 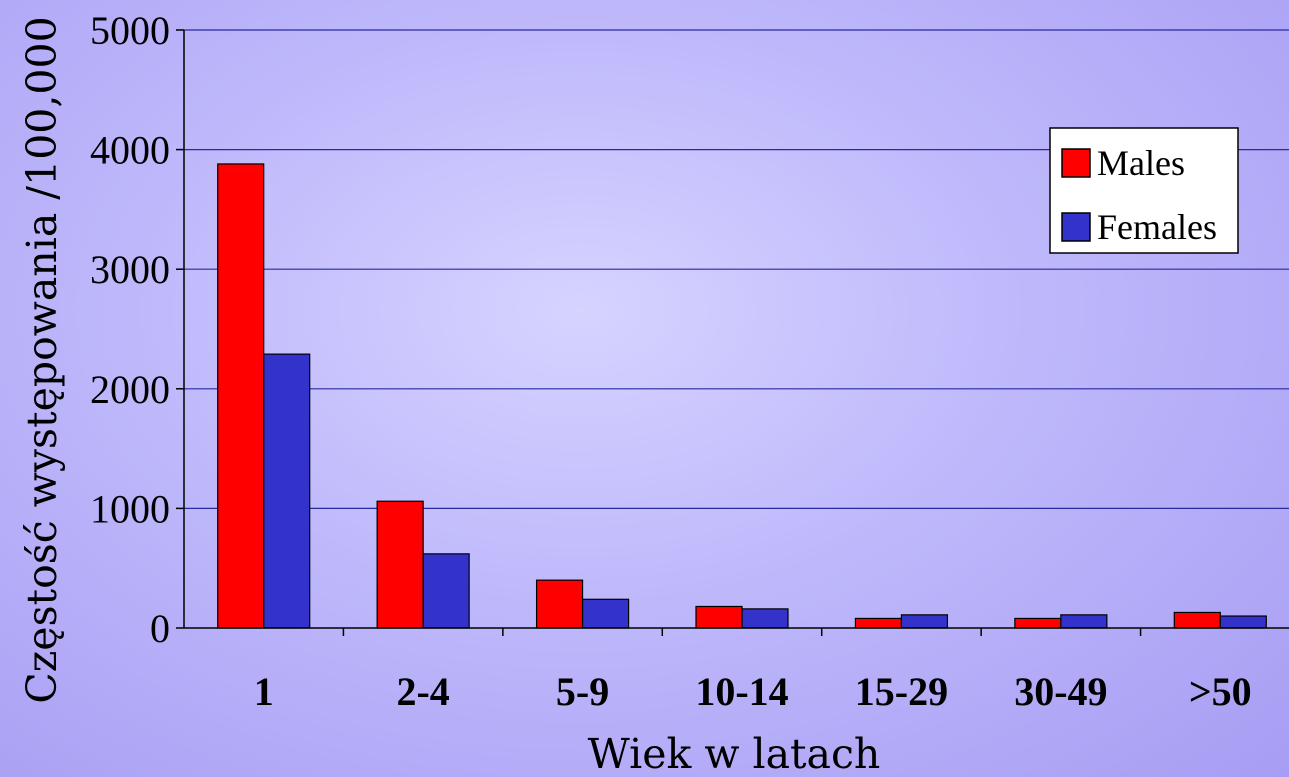 What do you see at coordinates (130, 269) in the screenshot?
I see `y-tick-label: 3000` at bounding box center [130, 269].